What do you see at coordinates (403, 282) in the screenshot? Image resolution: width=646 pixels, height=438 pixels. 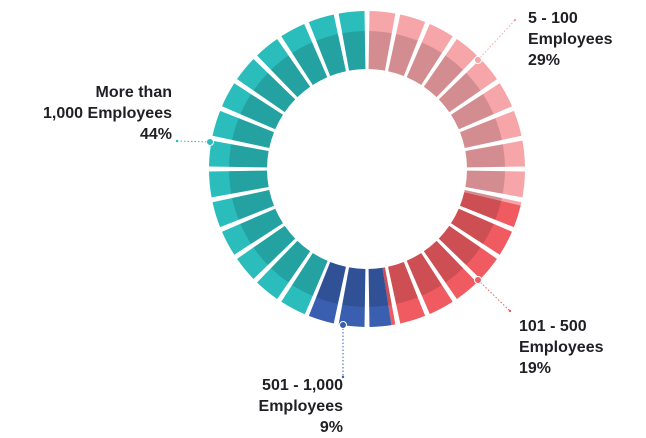 I see `donut-segment-14-slice-1-shade` at bounding box center [403, 282].